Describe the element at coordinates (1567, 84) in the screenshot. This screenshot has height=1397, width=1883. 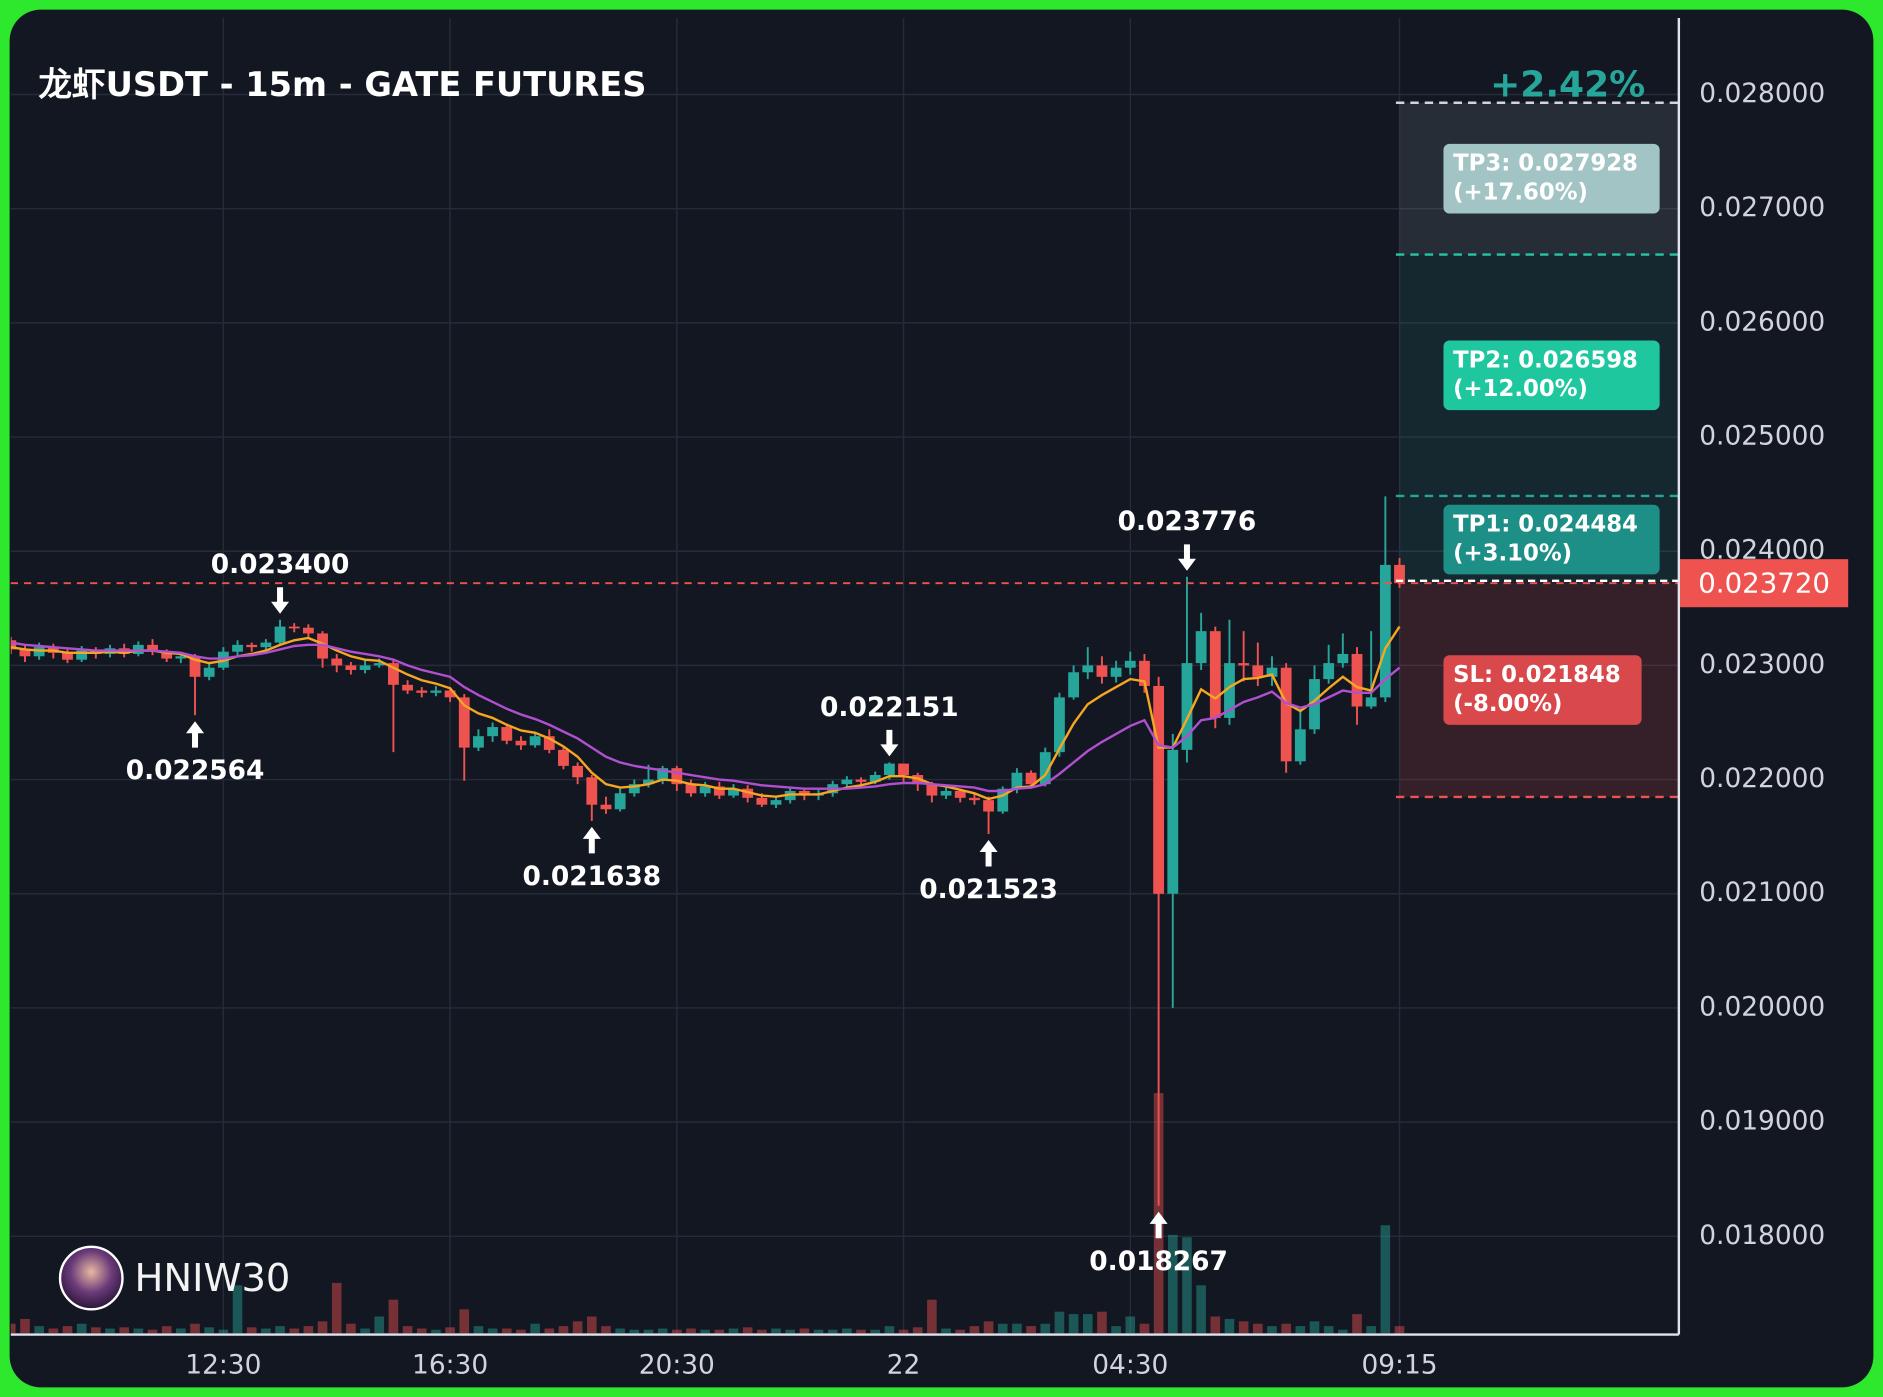
I see `change-label: +2.42%` at that location.